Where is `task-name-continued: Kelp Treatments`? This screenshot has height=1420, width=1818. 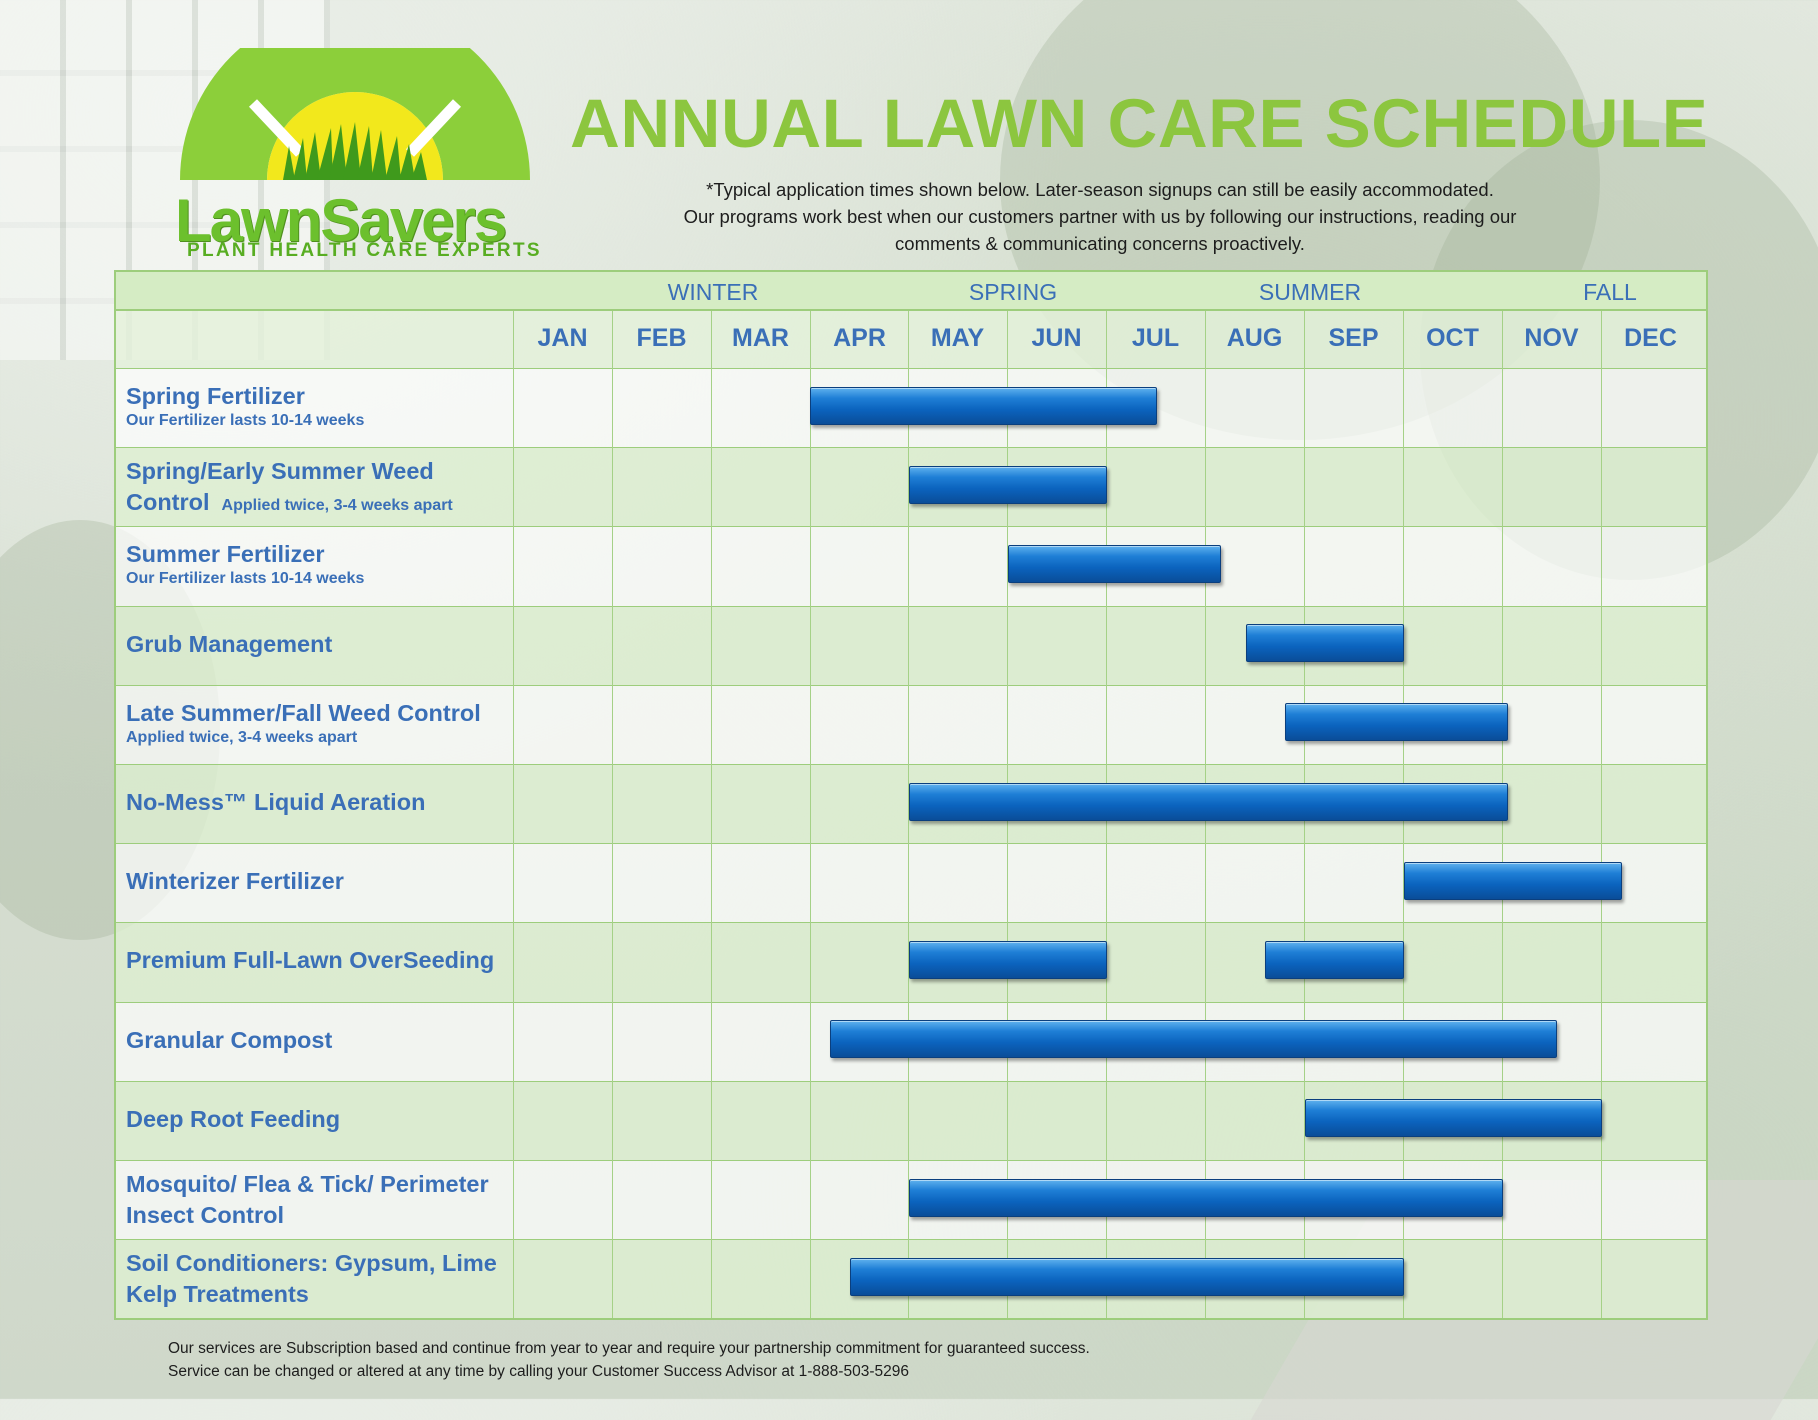
task-name-continued: Kelp Treatments is located at coordinates (217, 1294).